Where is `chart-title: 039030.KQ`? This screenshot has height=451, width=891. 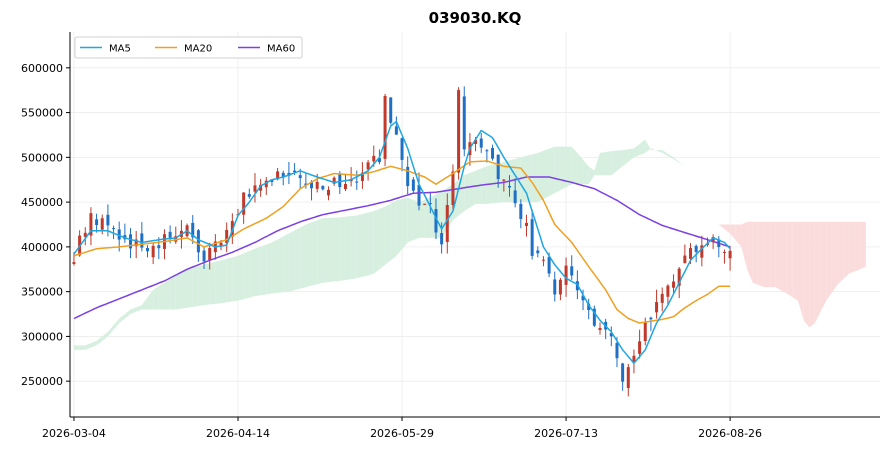 chart-title: 039030.KQ is located at coordinates (475, 18).